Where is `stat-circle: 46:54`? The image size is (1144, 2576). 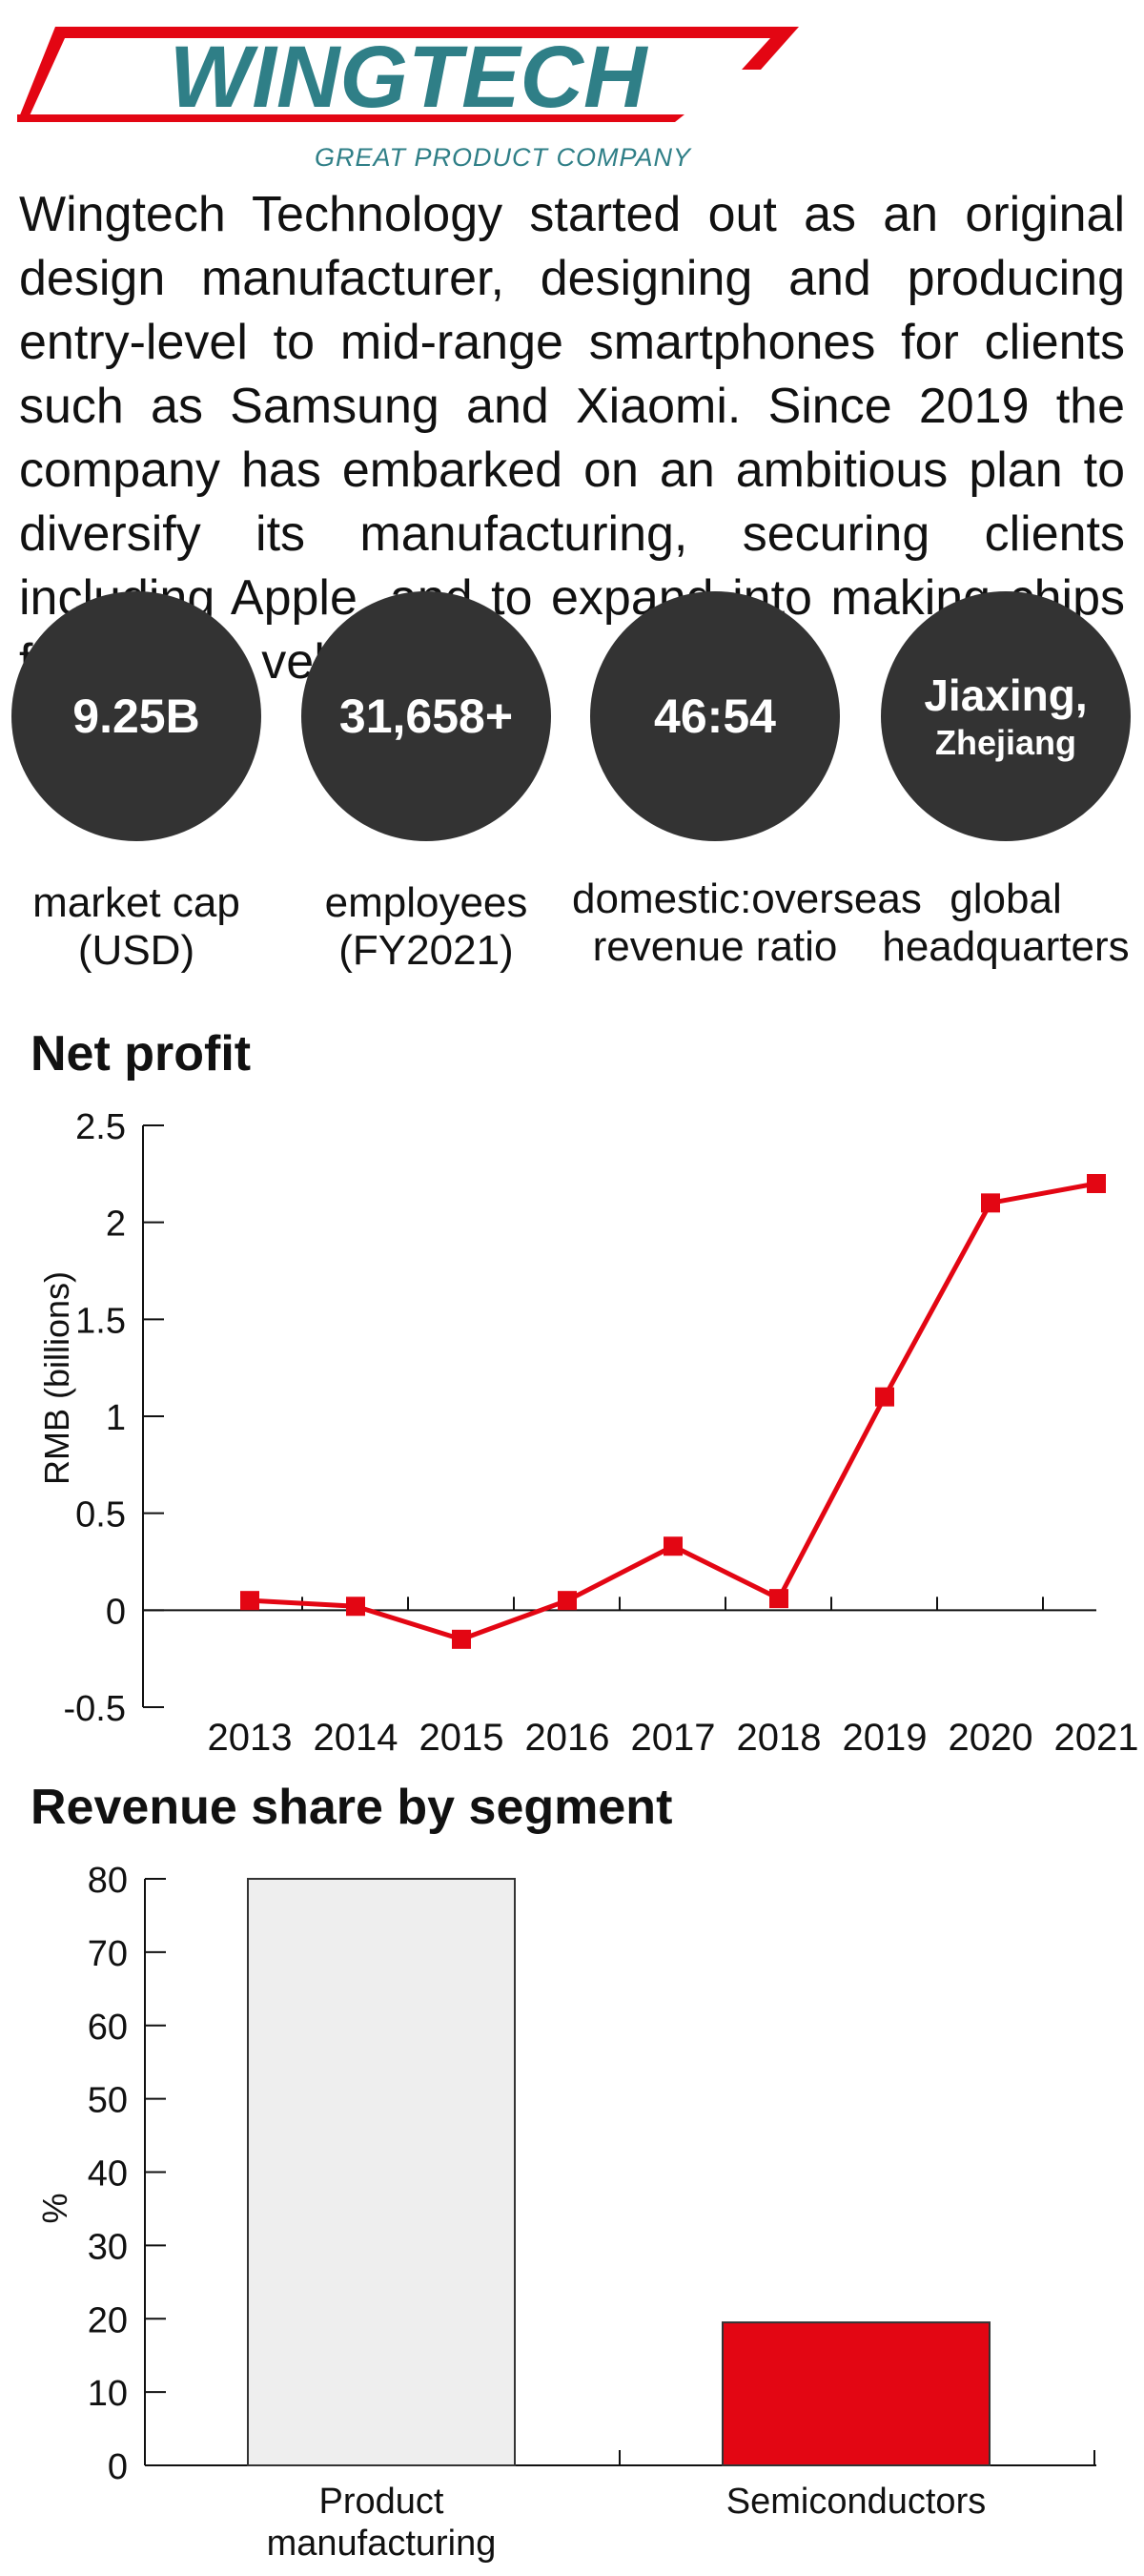 stat-circle: 46:54 is located at coordinates (715, 716).